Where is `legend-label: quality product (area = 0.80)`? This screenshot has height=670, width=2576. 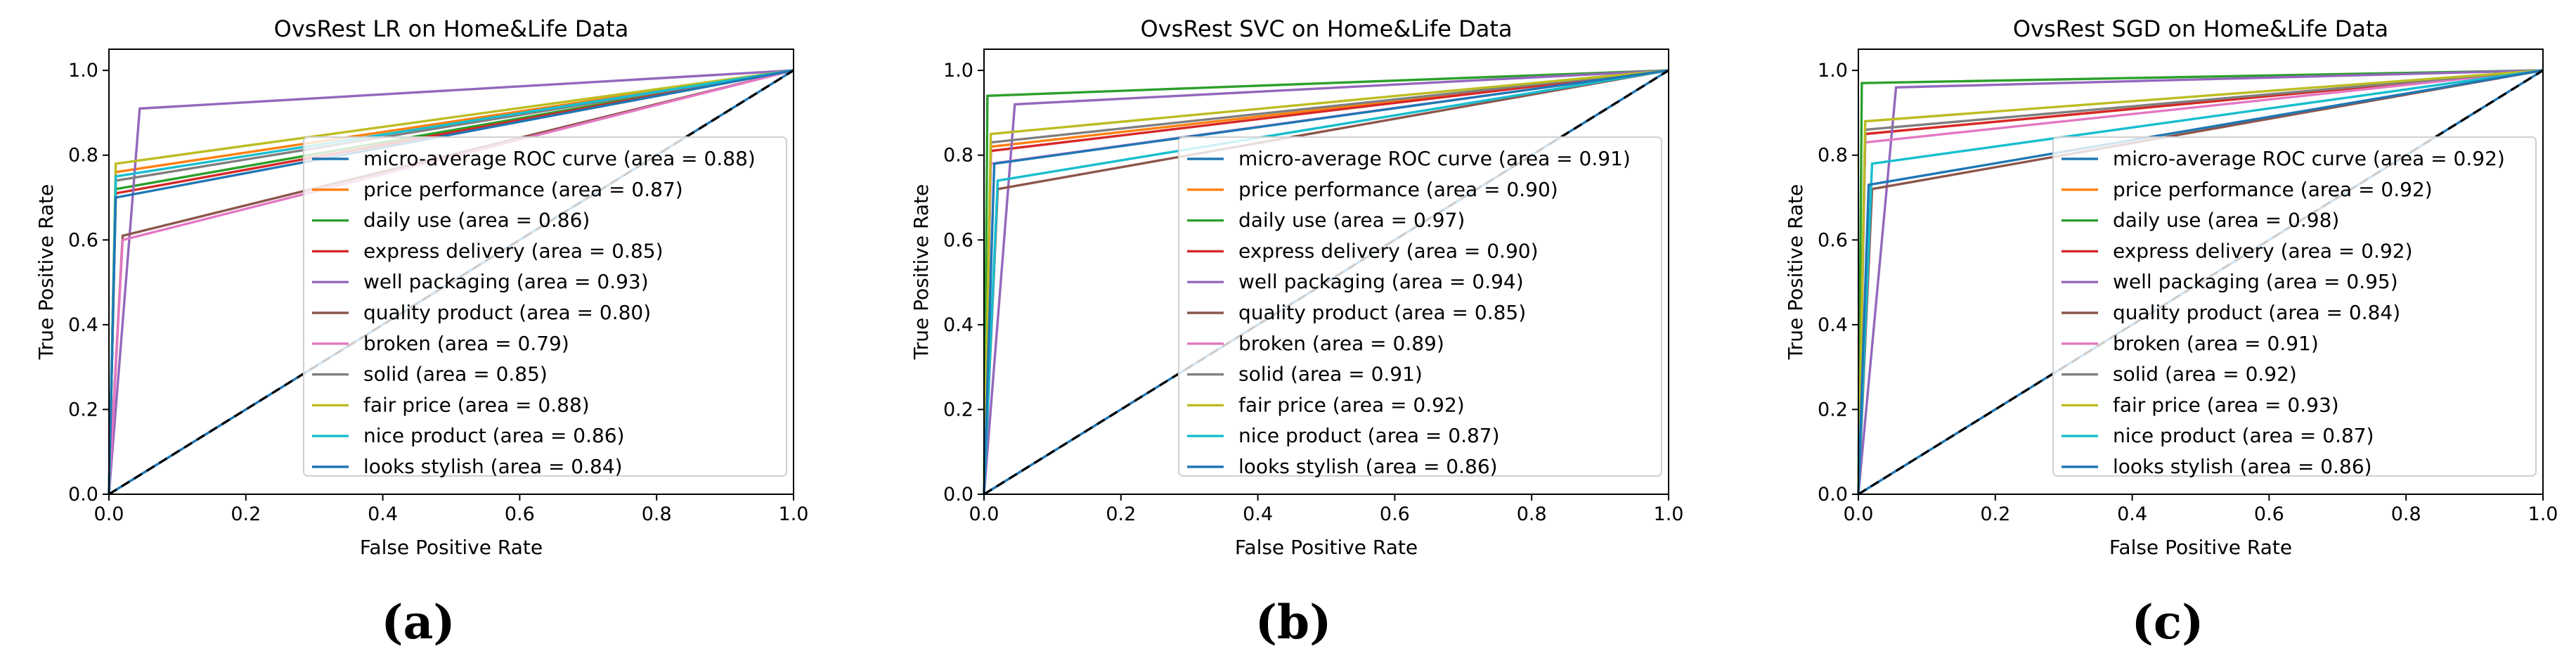 legend-label: quality product (area = 0.80) is located at coordinates (507, 312).